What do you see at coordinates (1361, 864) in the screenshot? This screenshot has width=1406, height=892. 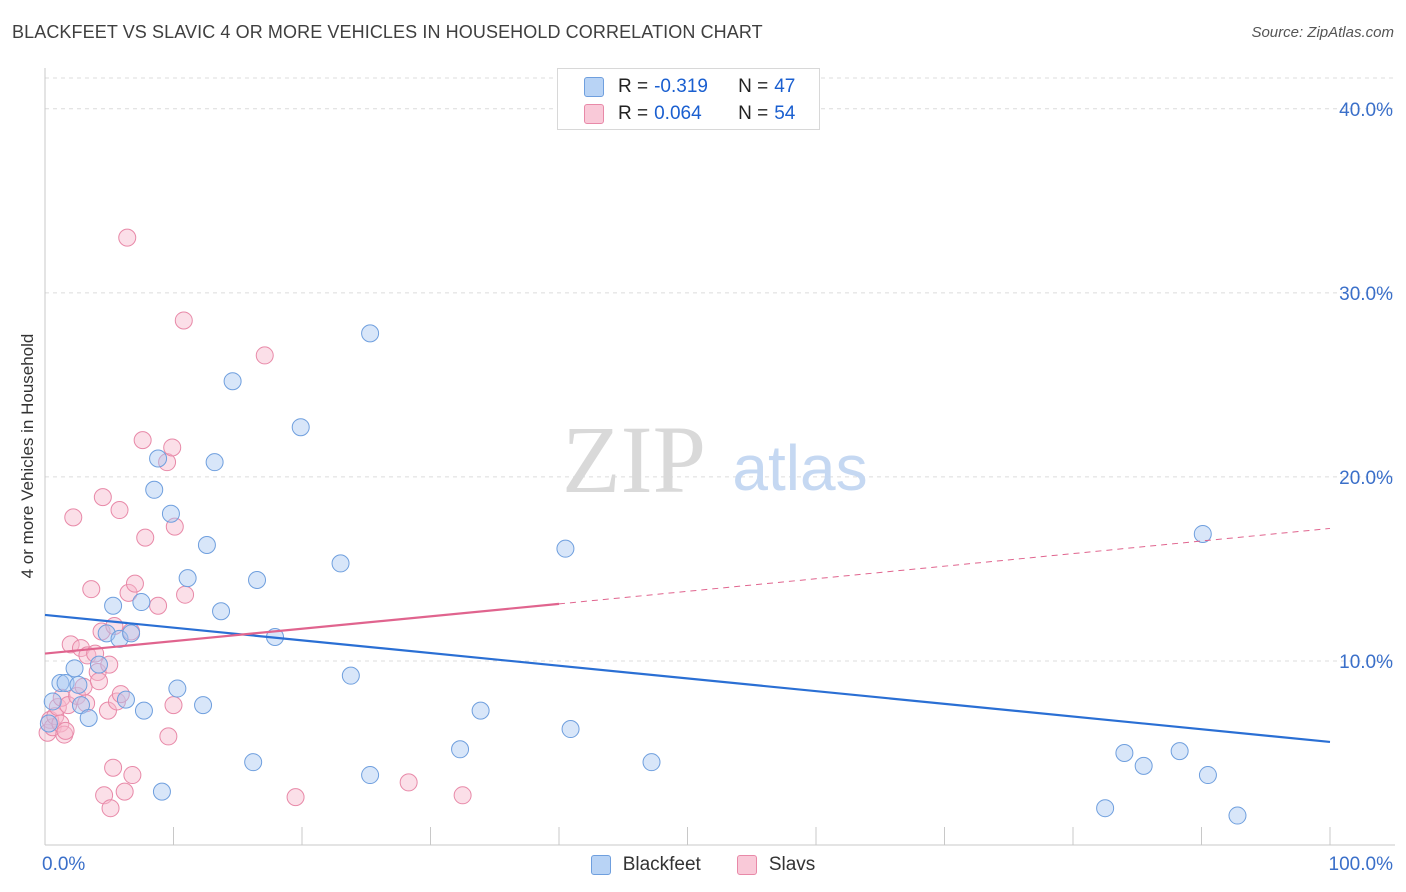 I see `x-tick-label: 100.0%` at bounding box center [1361, 864].